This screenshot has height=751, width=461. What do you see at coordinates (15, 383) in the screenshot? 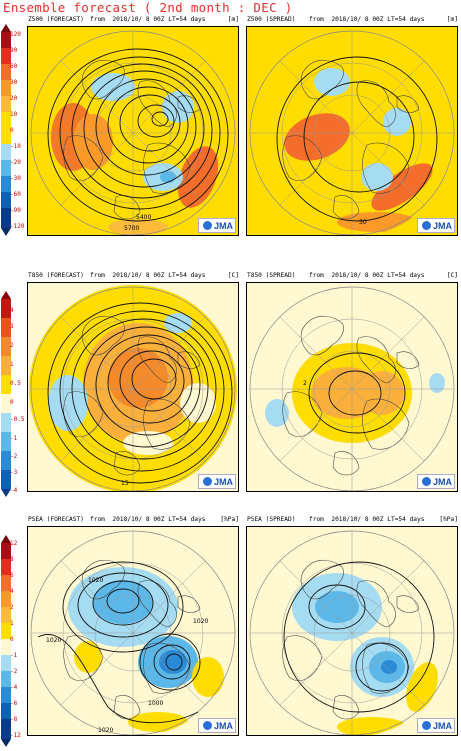
I see `colorbar-label: 0.5` at bounding box center [15, 383].